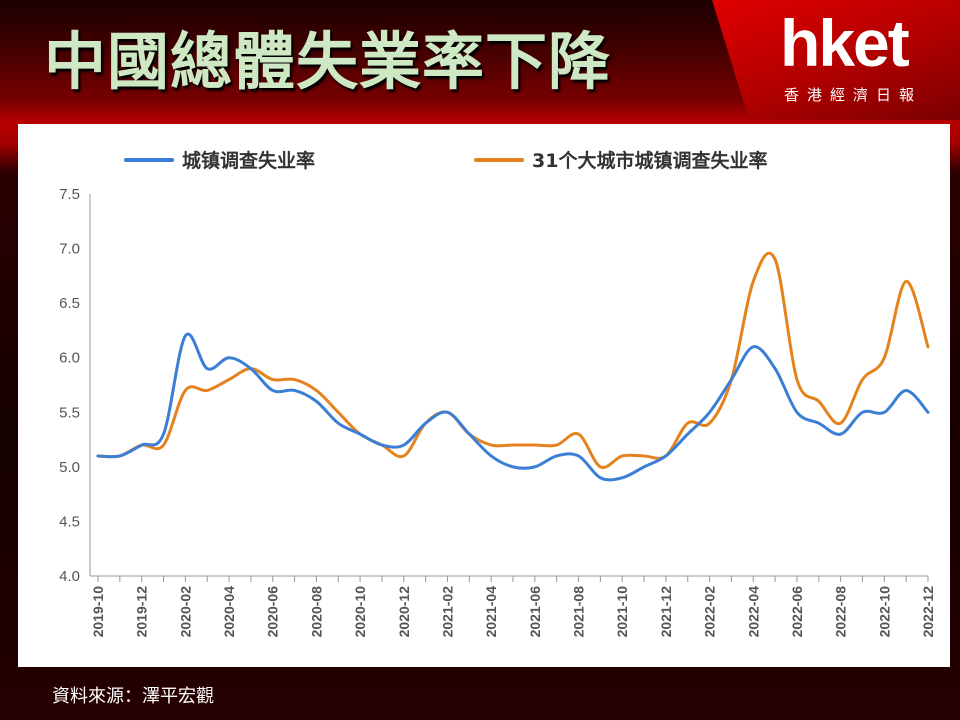  Describe the element at coordinates (273, 612) in the screenshot. I see `x-tick-label: 2020-06` at that location.